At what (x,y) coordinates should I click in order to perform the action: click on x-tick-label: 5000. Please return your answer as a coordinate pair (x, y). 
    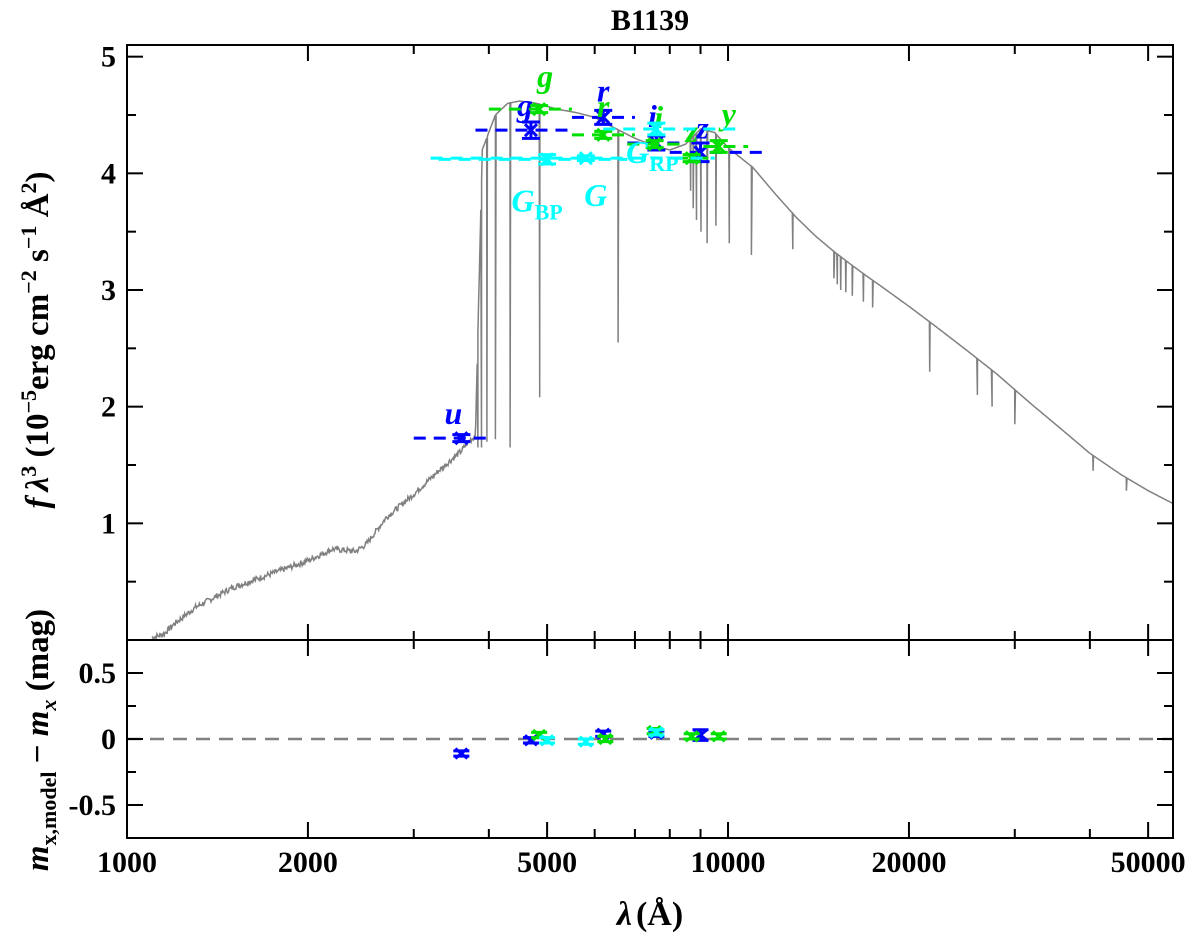
    Looking at the image, I should click on (547, 862).